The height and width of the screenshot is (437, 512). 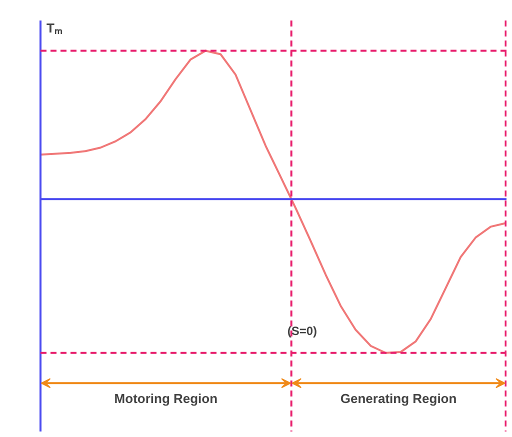 What do you see at coordinates (398, 398) in the screenshot?
I see `text: Generating Region` at bounding box center [398, 398].